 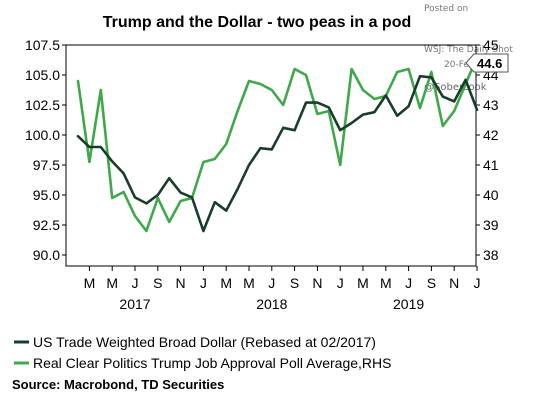 I want to click on watermark-site: WSJ: The Daily Shot, so click(x=468, y=50).